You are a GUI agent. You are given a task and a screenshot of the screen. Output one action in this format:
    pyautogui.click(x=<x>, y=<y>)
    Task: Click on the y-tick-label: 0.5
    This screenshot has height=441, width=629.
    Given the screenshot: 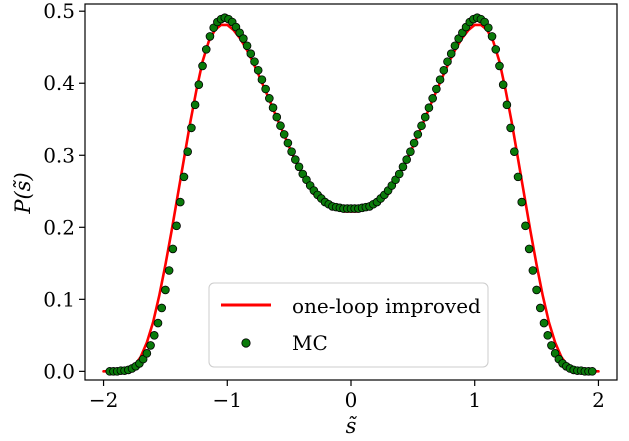 What is the action you would take?
    pyautogui.click(x=59, y=11)
    